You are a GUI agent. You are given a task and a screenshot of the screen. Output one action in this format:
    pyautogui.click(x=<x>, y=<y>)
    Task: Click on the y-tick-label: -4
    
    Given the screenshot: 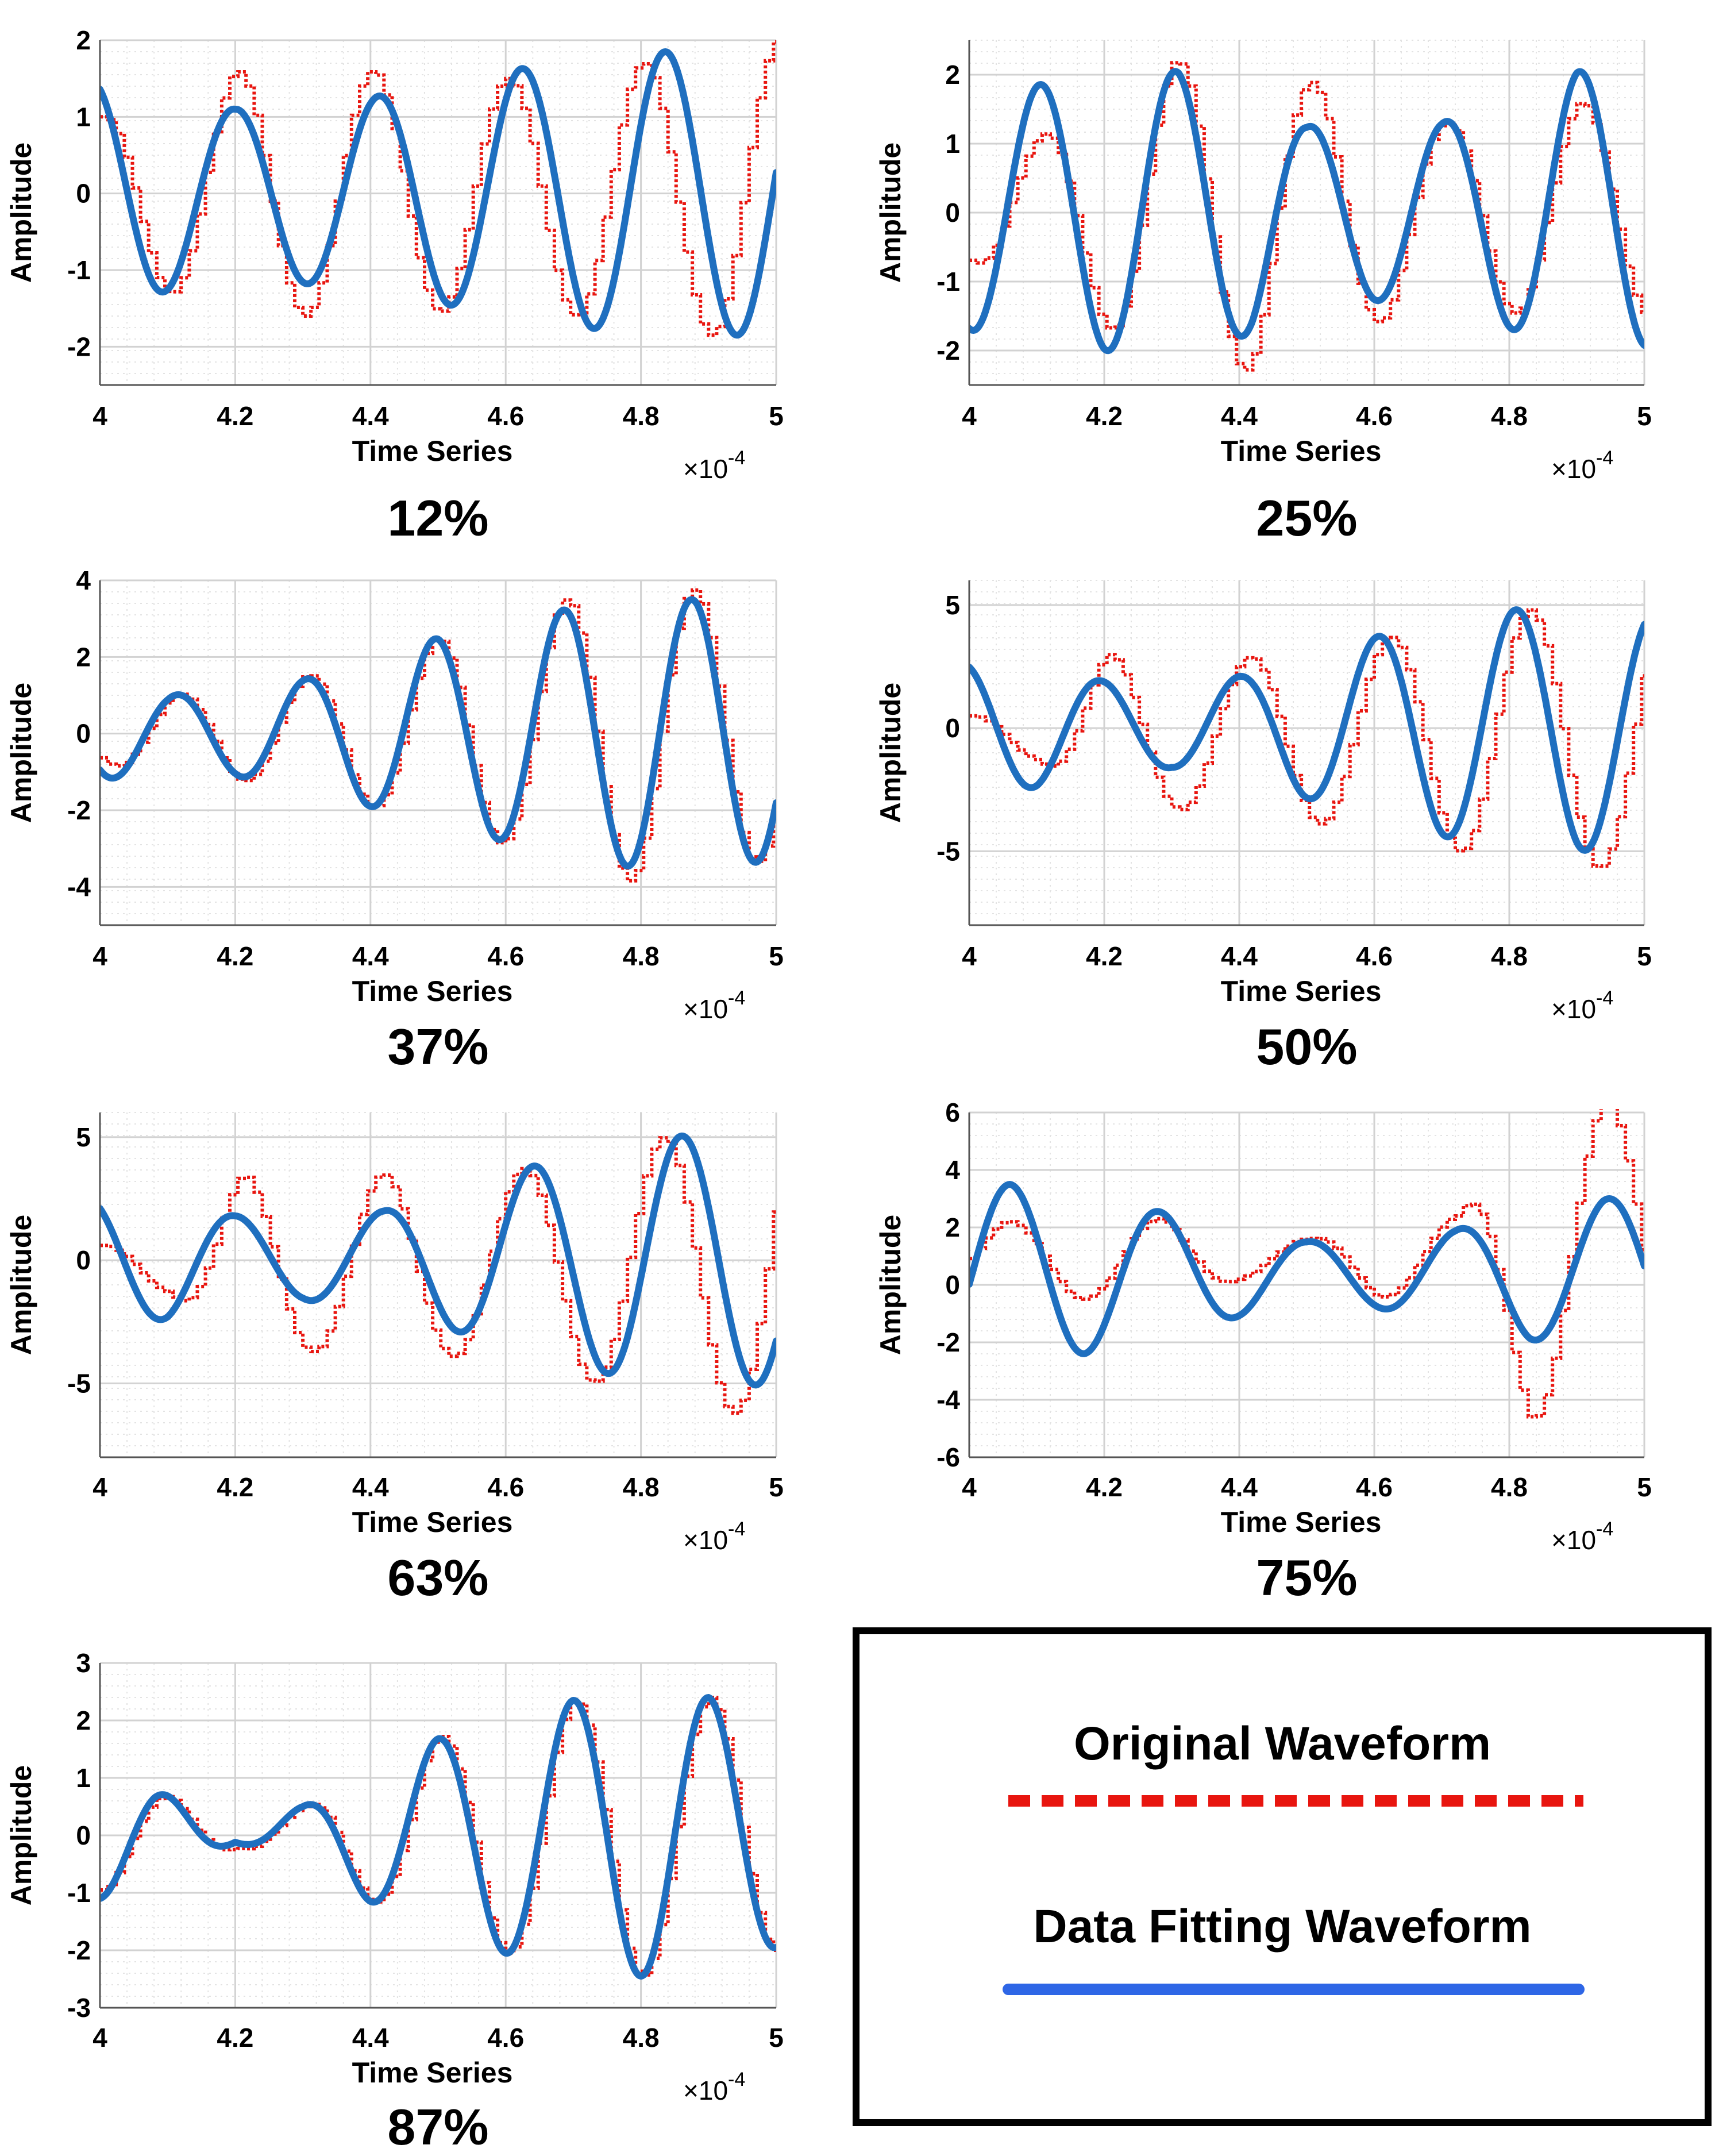 What is the action you would take?
    pyautogui.click(x=79, y=887)
    